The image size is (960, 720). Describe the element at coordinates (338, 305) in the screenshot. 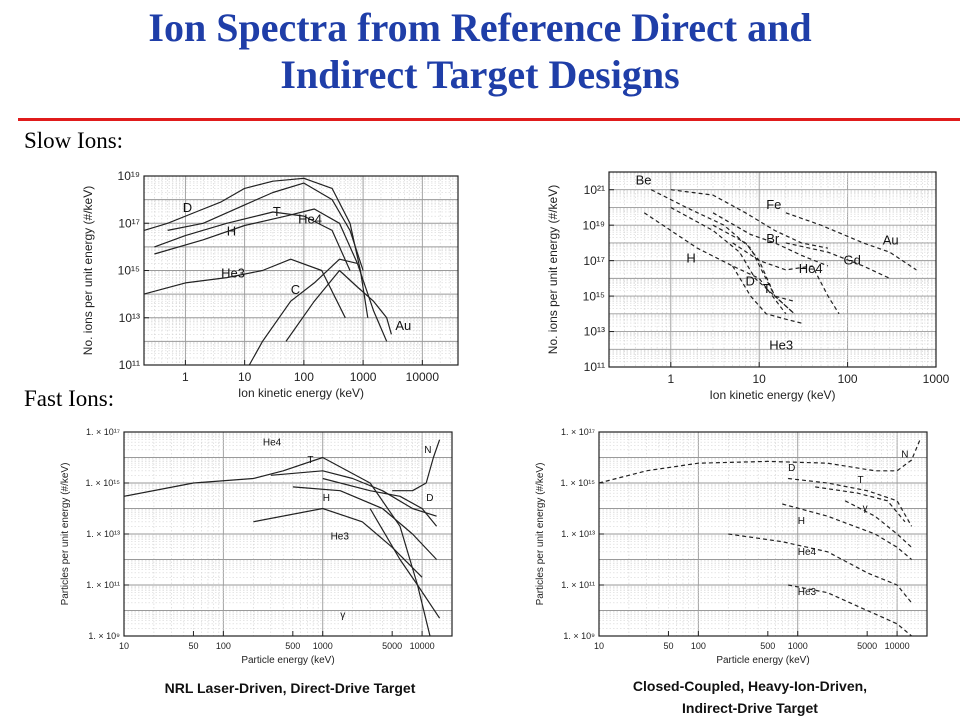

I see `series-line-au` at that location.